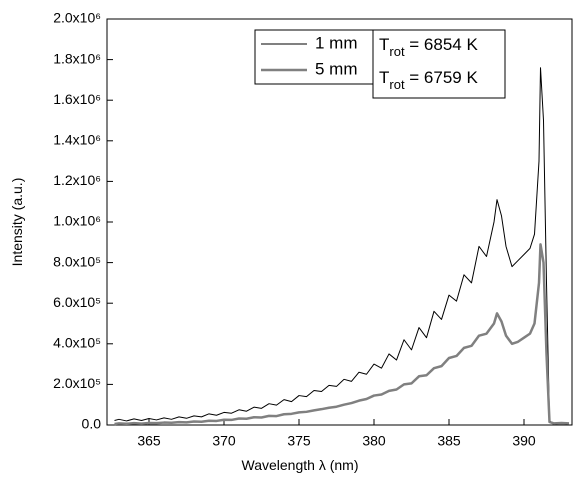 The height and width of the screenshot is (489, 574). I want to click on y-tick-label: 8.0x10⁵, so click(77, 261).